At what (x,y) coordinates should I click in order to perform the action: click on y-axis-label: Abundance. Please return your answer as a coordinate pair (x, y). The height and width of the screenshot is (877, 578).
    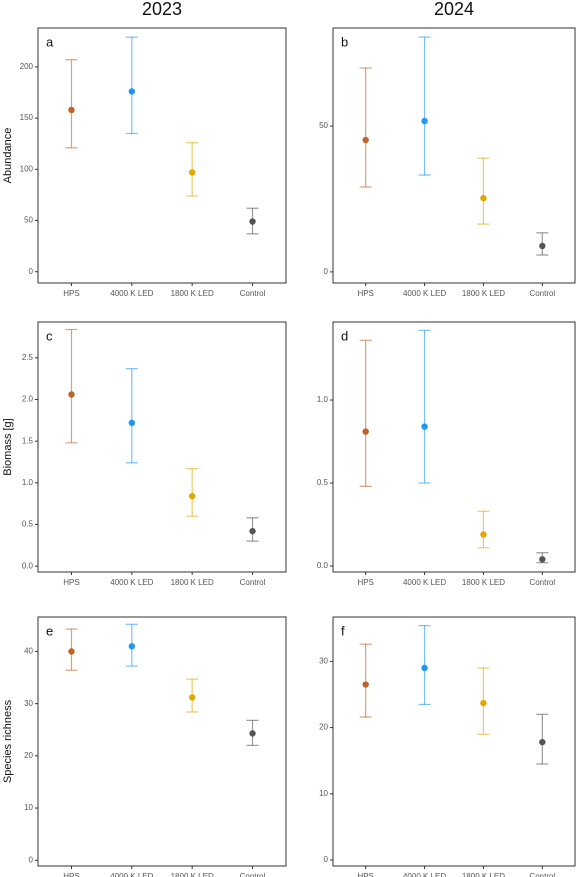
    Looking at the image, I should click on (8, 156).